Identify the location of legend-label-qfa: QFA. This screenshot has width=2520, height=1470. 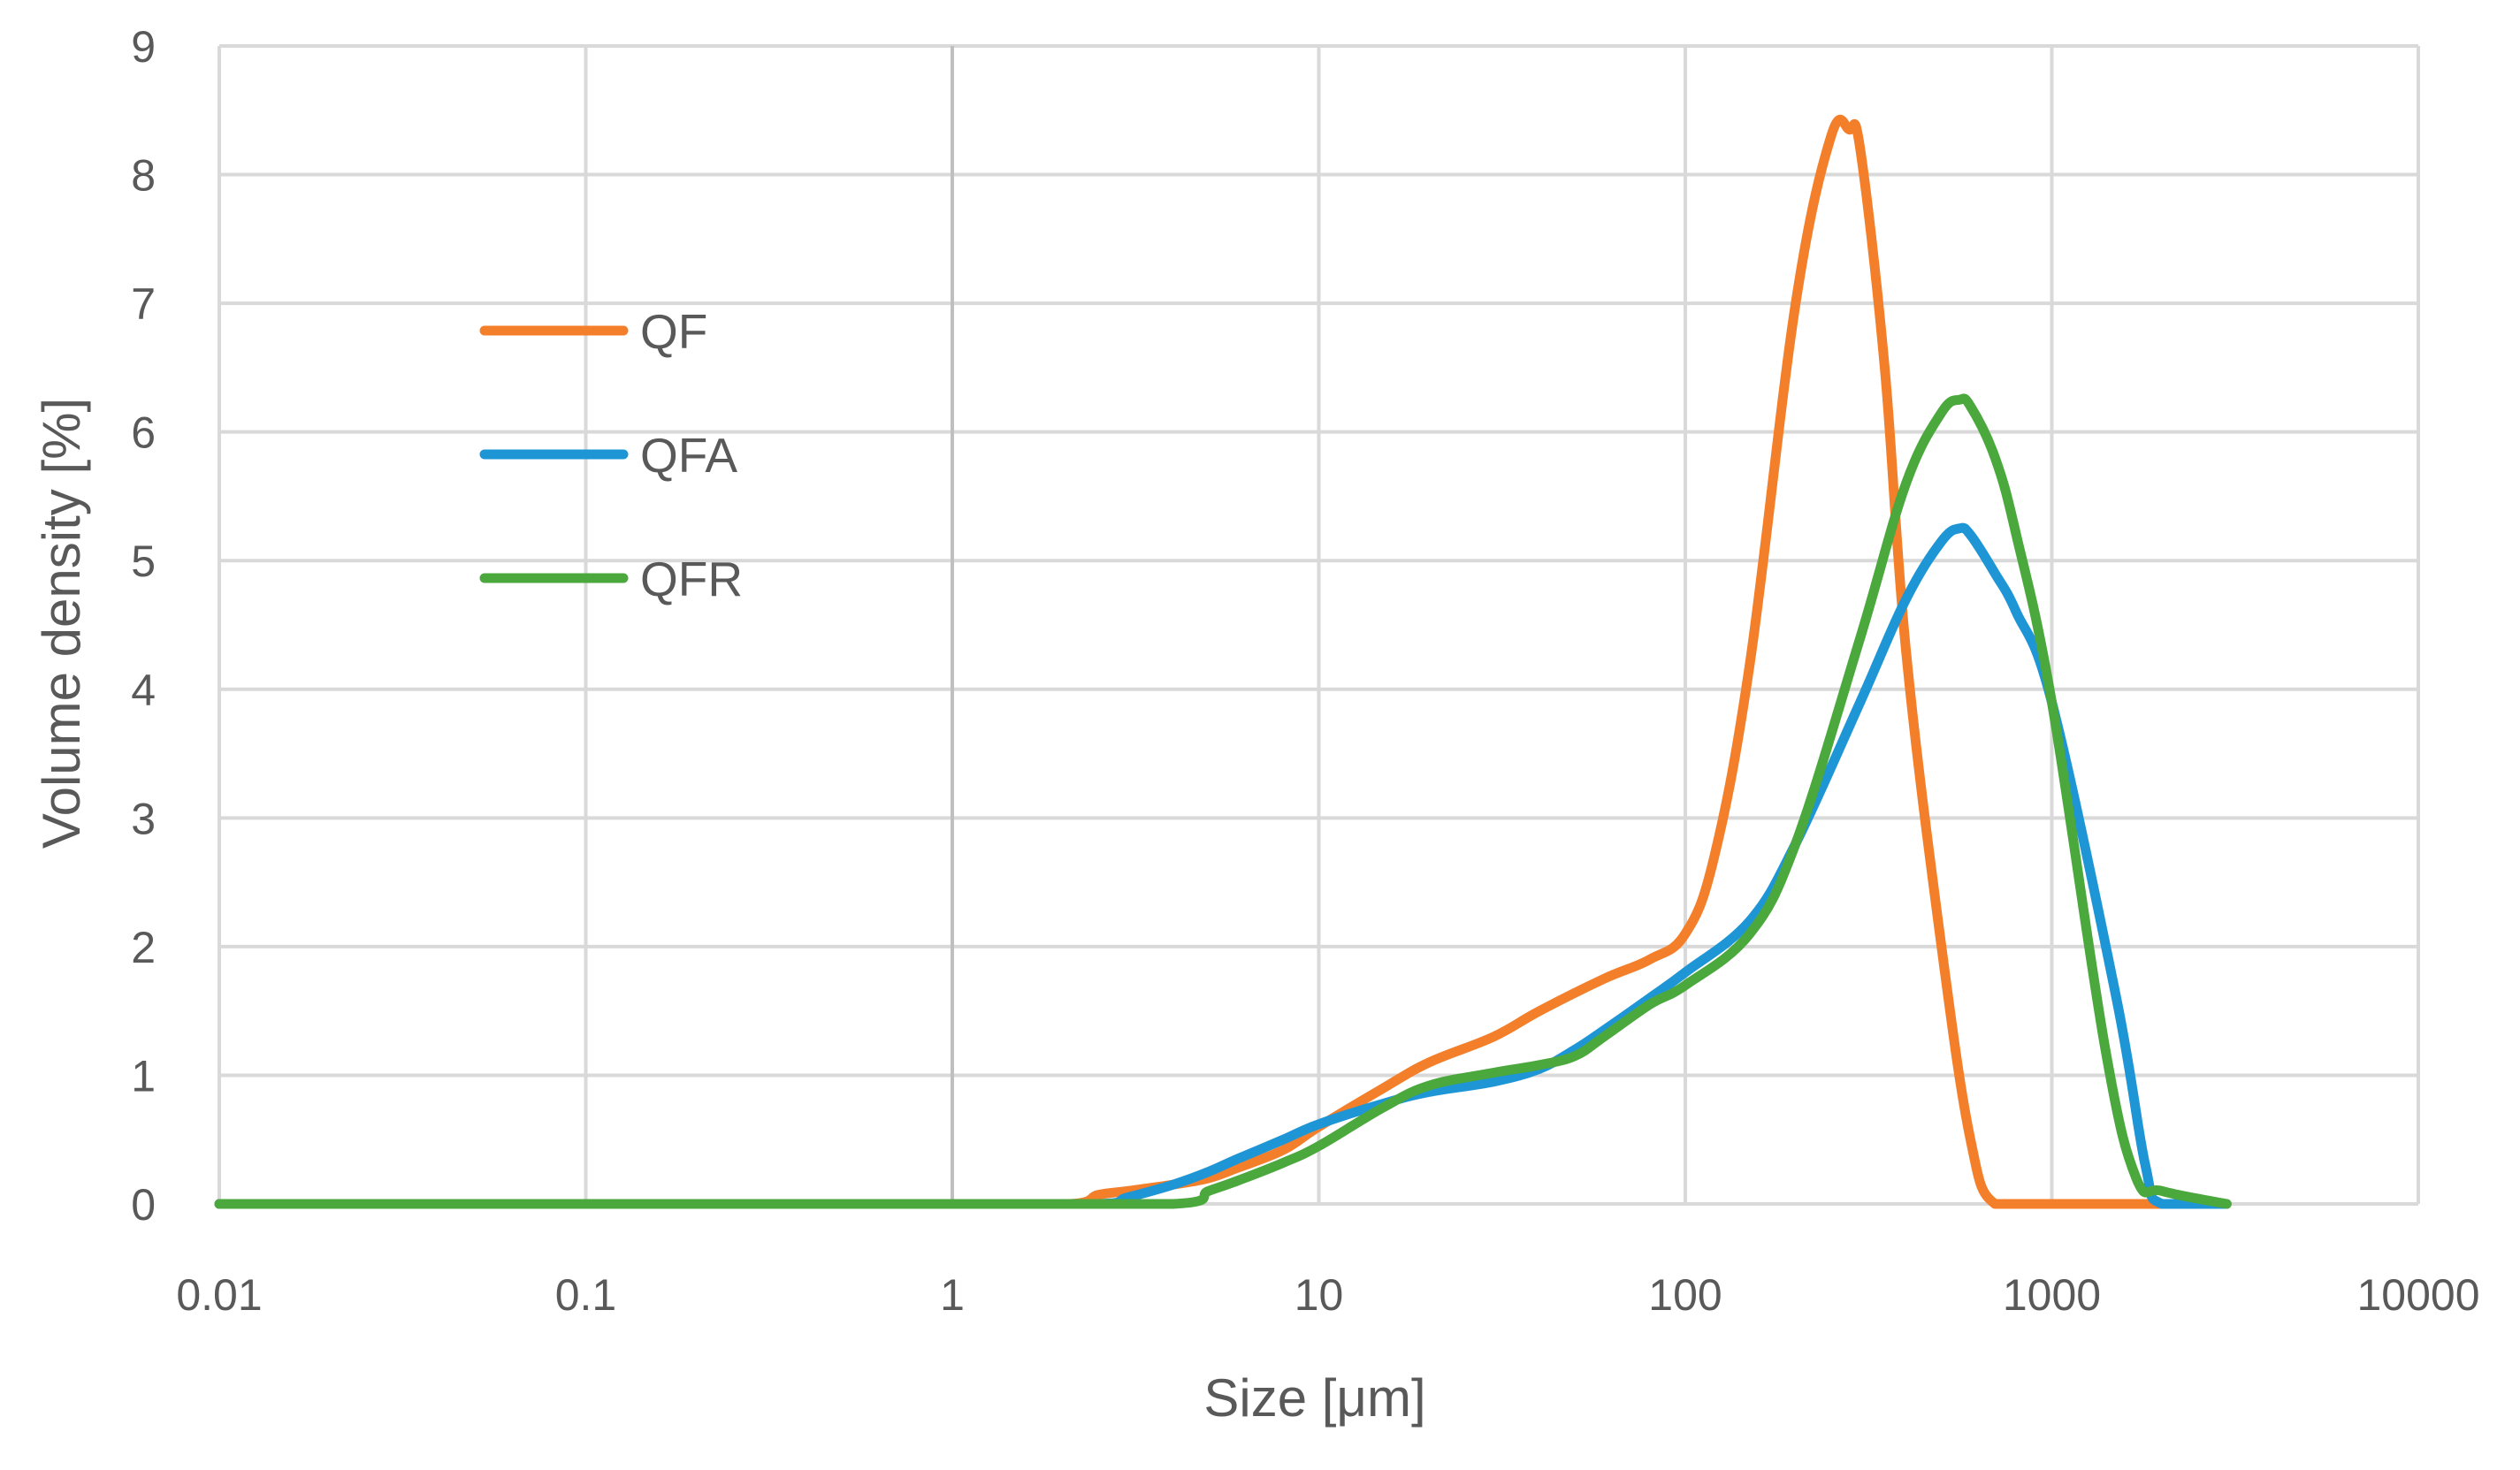
(688, 455).